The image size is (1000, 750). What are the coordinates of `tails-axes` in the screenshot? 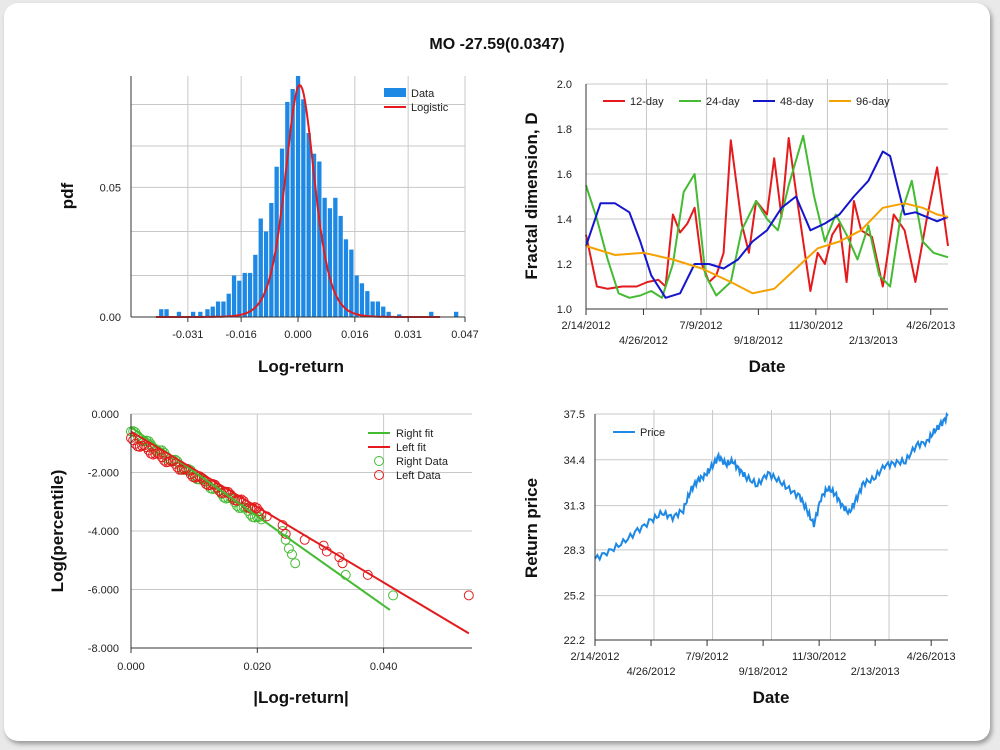 It's located at (301, 531).